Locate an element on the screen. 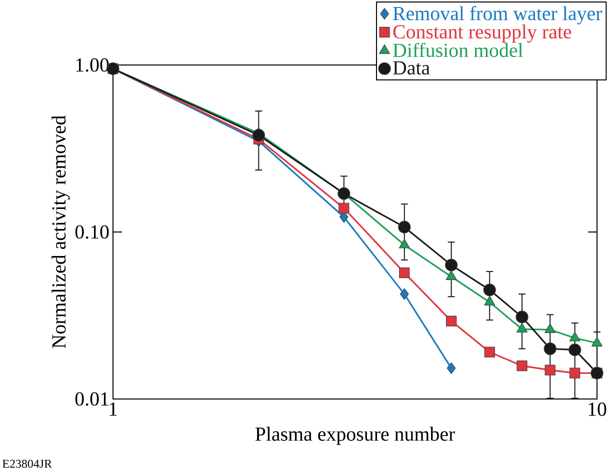 The height and width of the screenshot is (468, 608). y-tick-label: 0.01 is located at coordinates (91, 399).